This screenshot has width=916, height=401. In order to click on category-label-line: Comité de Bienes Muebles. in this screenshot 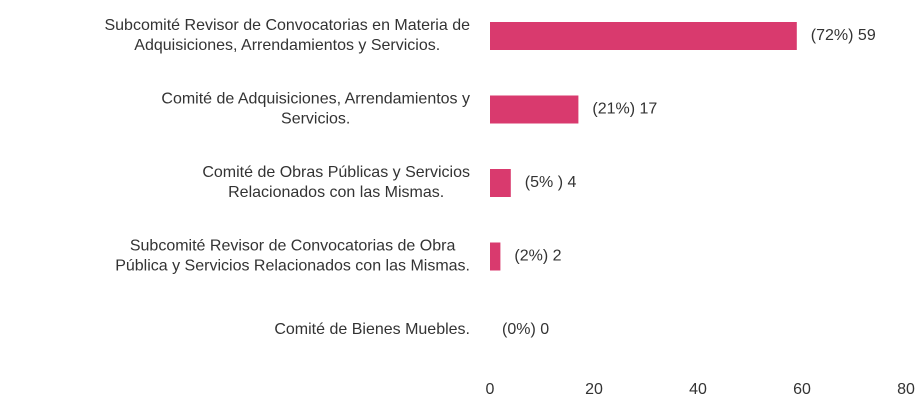, I will do `click(372, 329)`.